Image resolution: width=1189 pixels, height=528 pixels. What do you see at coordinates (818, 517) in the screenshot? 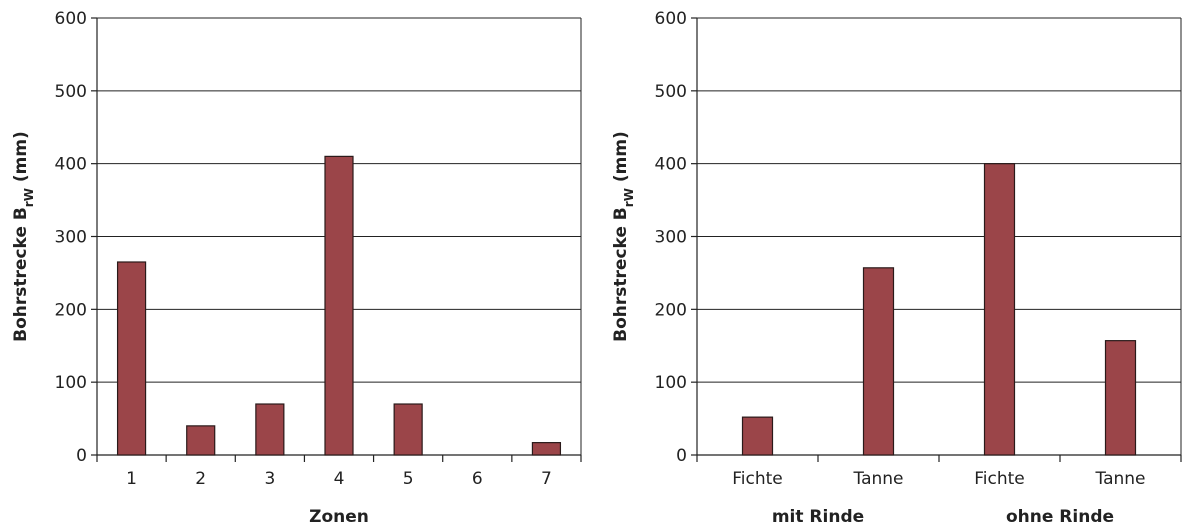
I see `x-group-label: mit Rinde` at bounding box center [818, 517].